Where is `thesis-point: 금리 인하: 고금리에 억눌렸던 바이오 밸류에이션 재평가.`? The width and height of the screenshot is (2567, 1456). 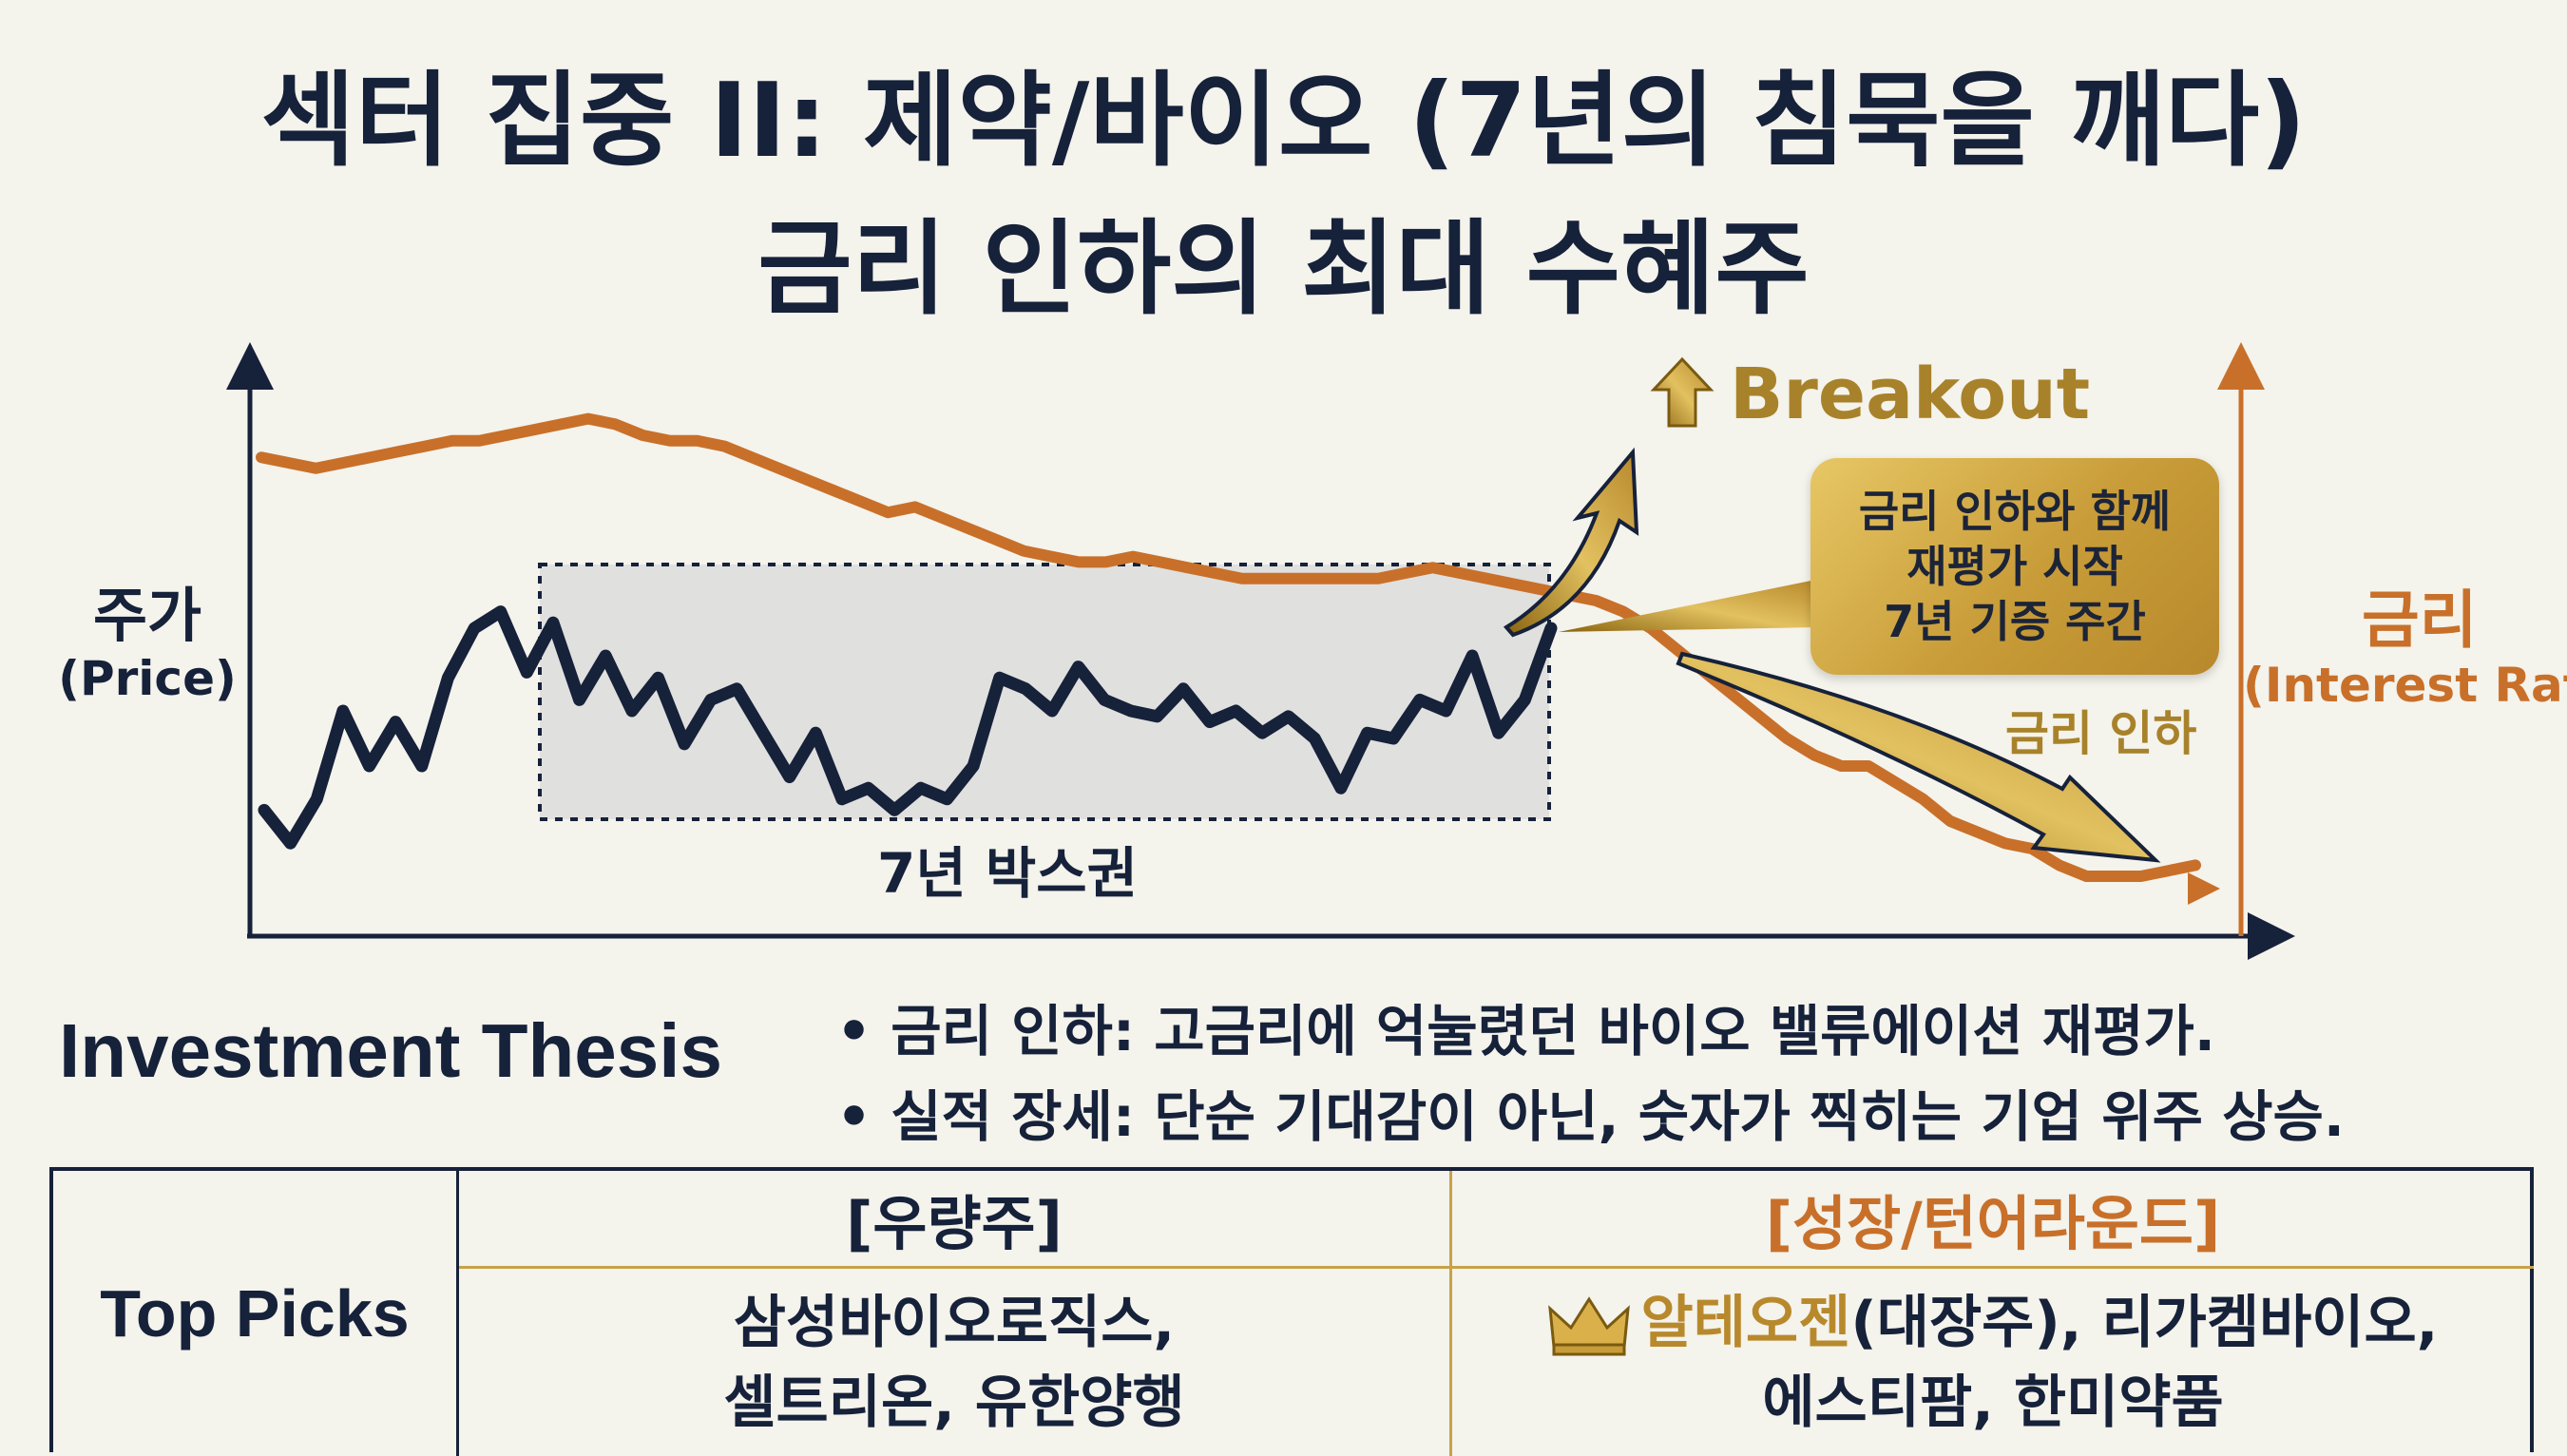
thesis-point: 금리 인하: 고금리에 억눌렸던 바이오 밸류에이션 재평가. is located at coordinates (1590, 1031).